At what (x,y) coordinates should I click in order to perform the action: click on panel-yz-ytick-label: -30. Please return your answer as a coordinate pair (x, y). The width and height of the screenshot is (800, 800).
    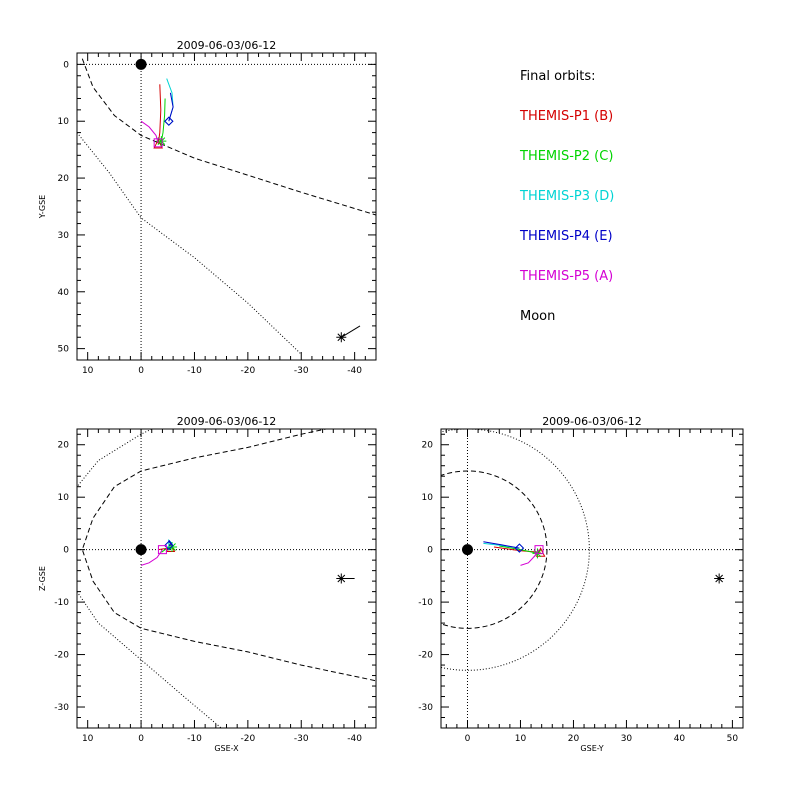
    Looking at the image, I should click on (425, 708).